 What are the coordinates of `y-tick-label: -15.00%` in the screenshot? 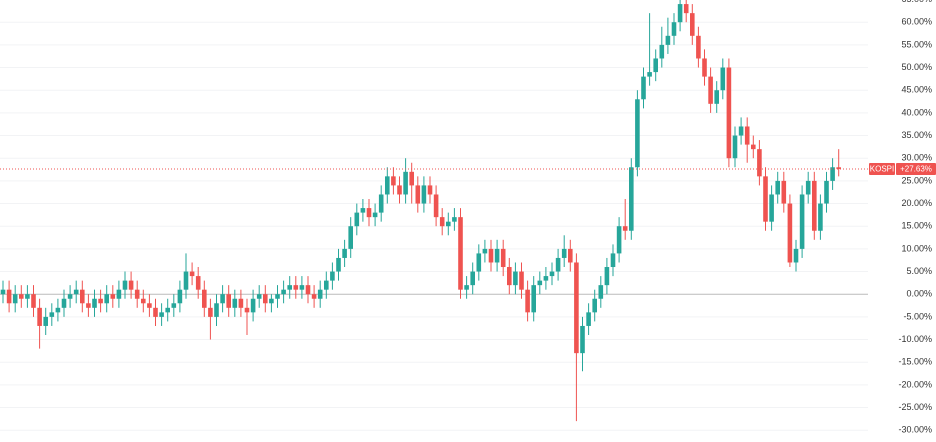 It's located at (915, 362).